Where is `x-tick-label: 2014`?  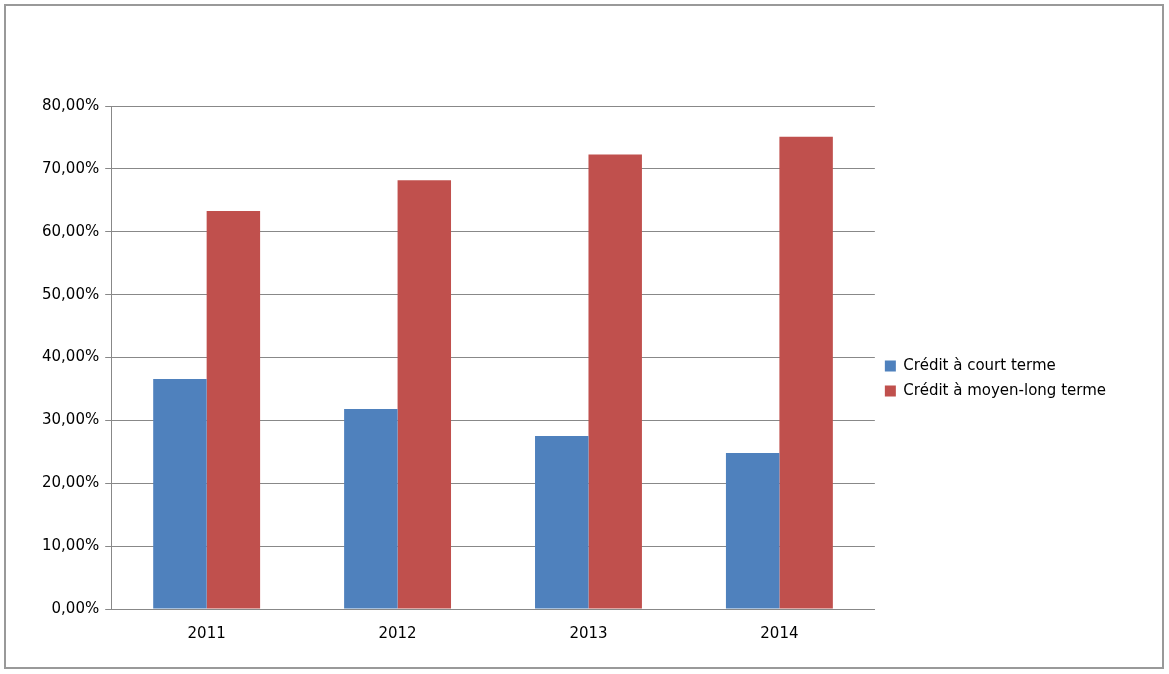 x-tick-label: 2014 is located at coordinates (779, 632).